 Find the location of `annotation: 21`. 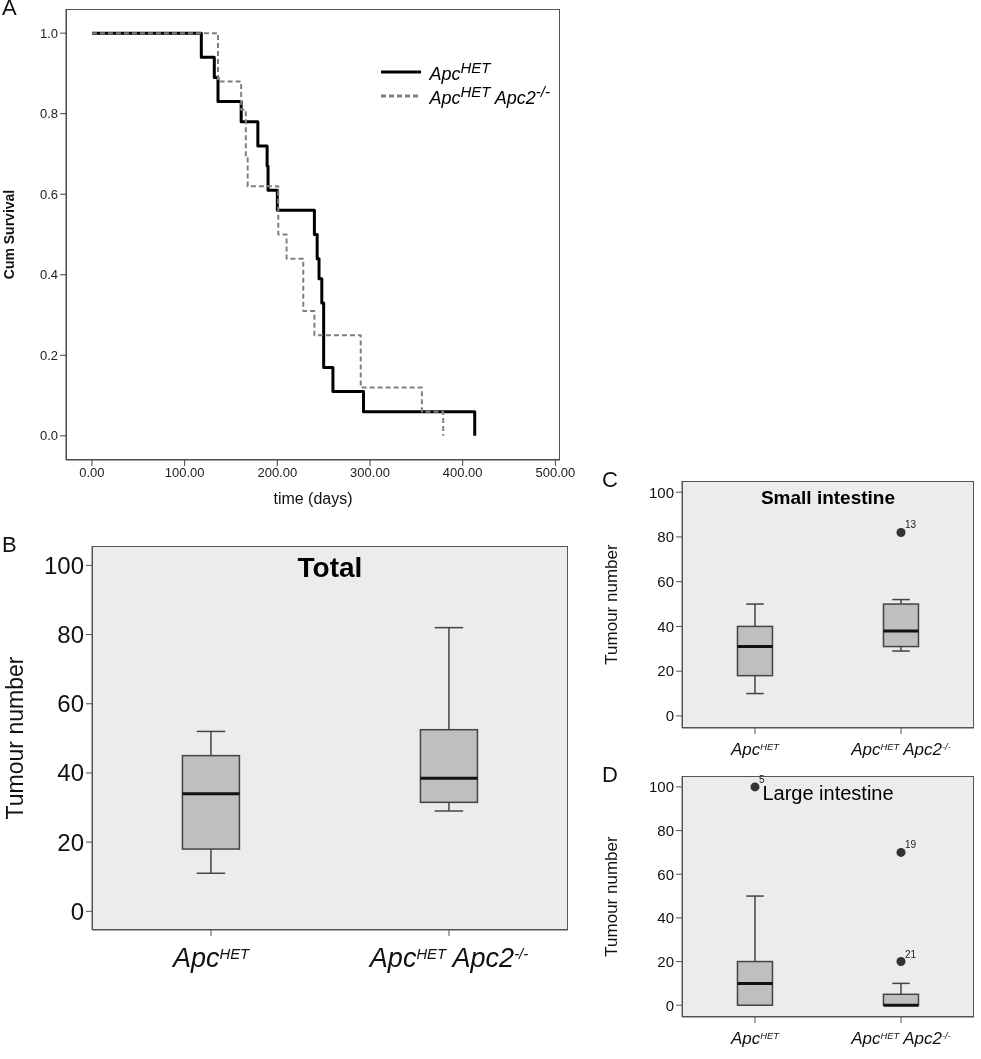

annotation: 21 is located at coordinates (911, 954).